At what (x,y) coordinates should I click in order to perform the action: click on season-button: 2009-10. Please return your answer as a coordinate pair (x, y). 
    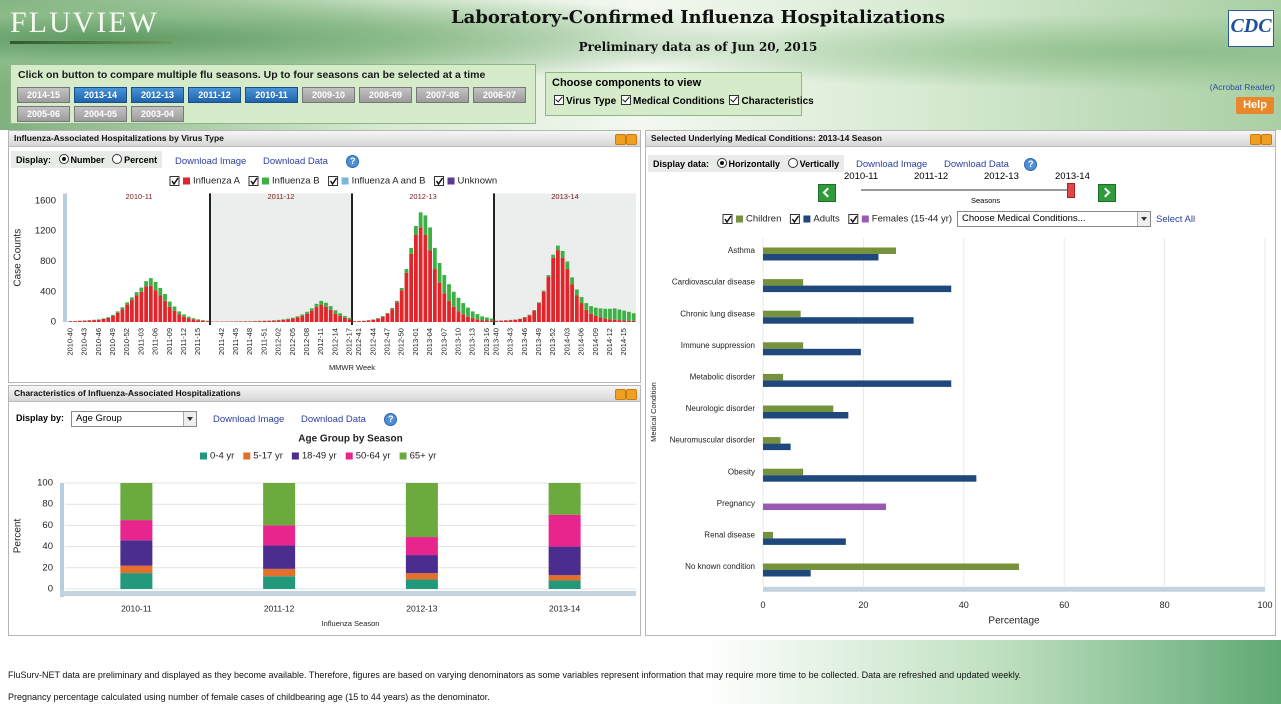
    Looking at the image, I should click on (328, 95).